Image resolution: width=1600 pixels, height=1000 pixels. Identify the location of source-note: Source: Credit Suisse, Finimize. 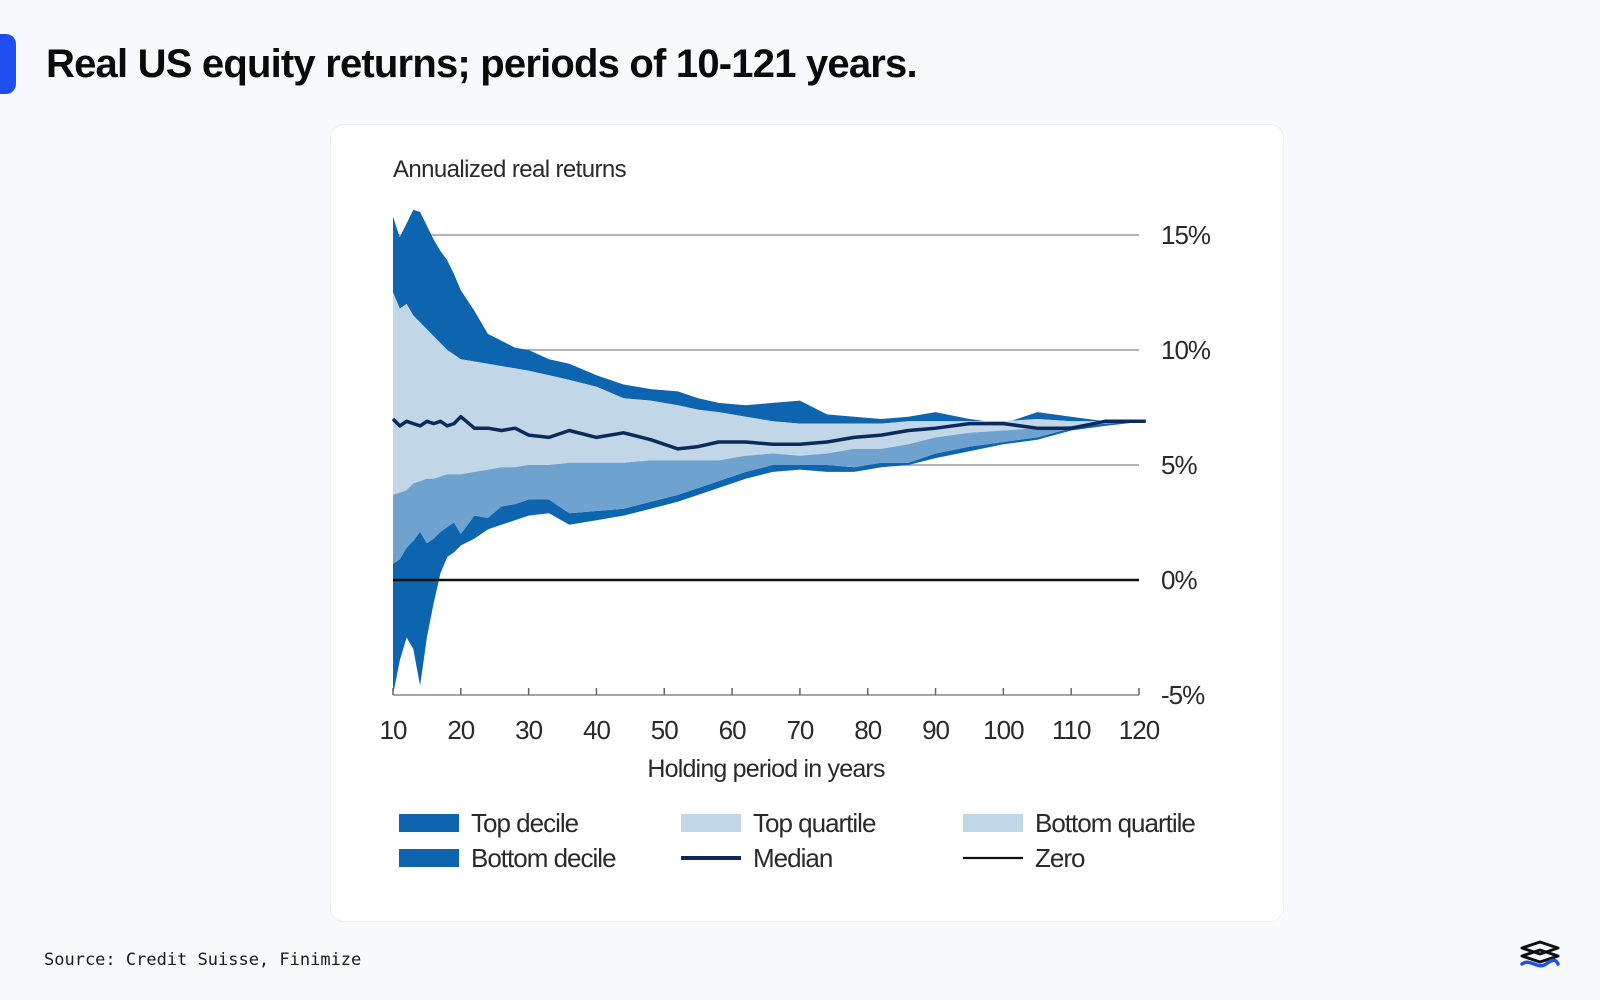
(203, 960).